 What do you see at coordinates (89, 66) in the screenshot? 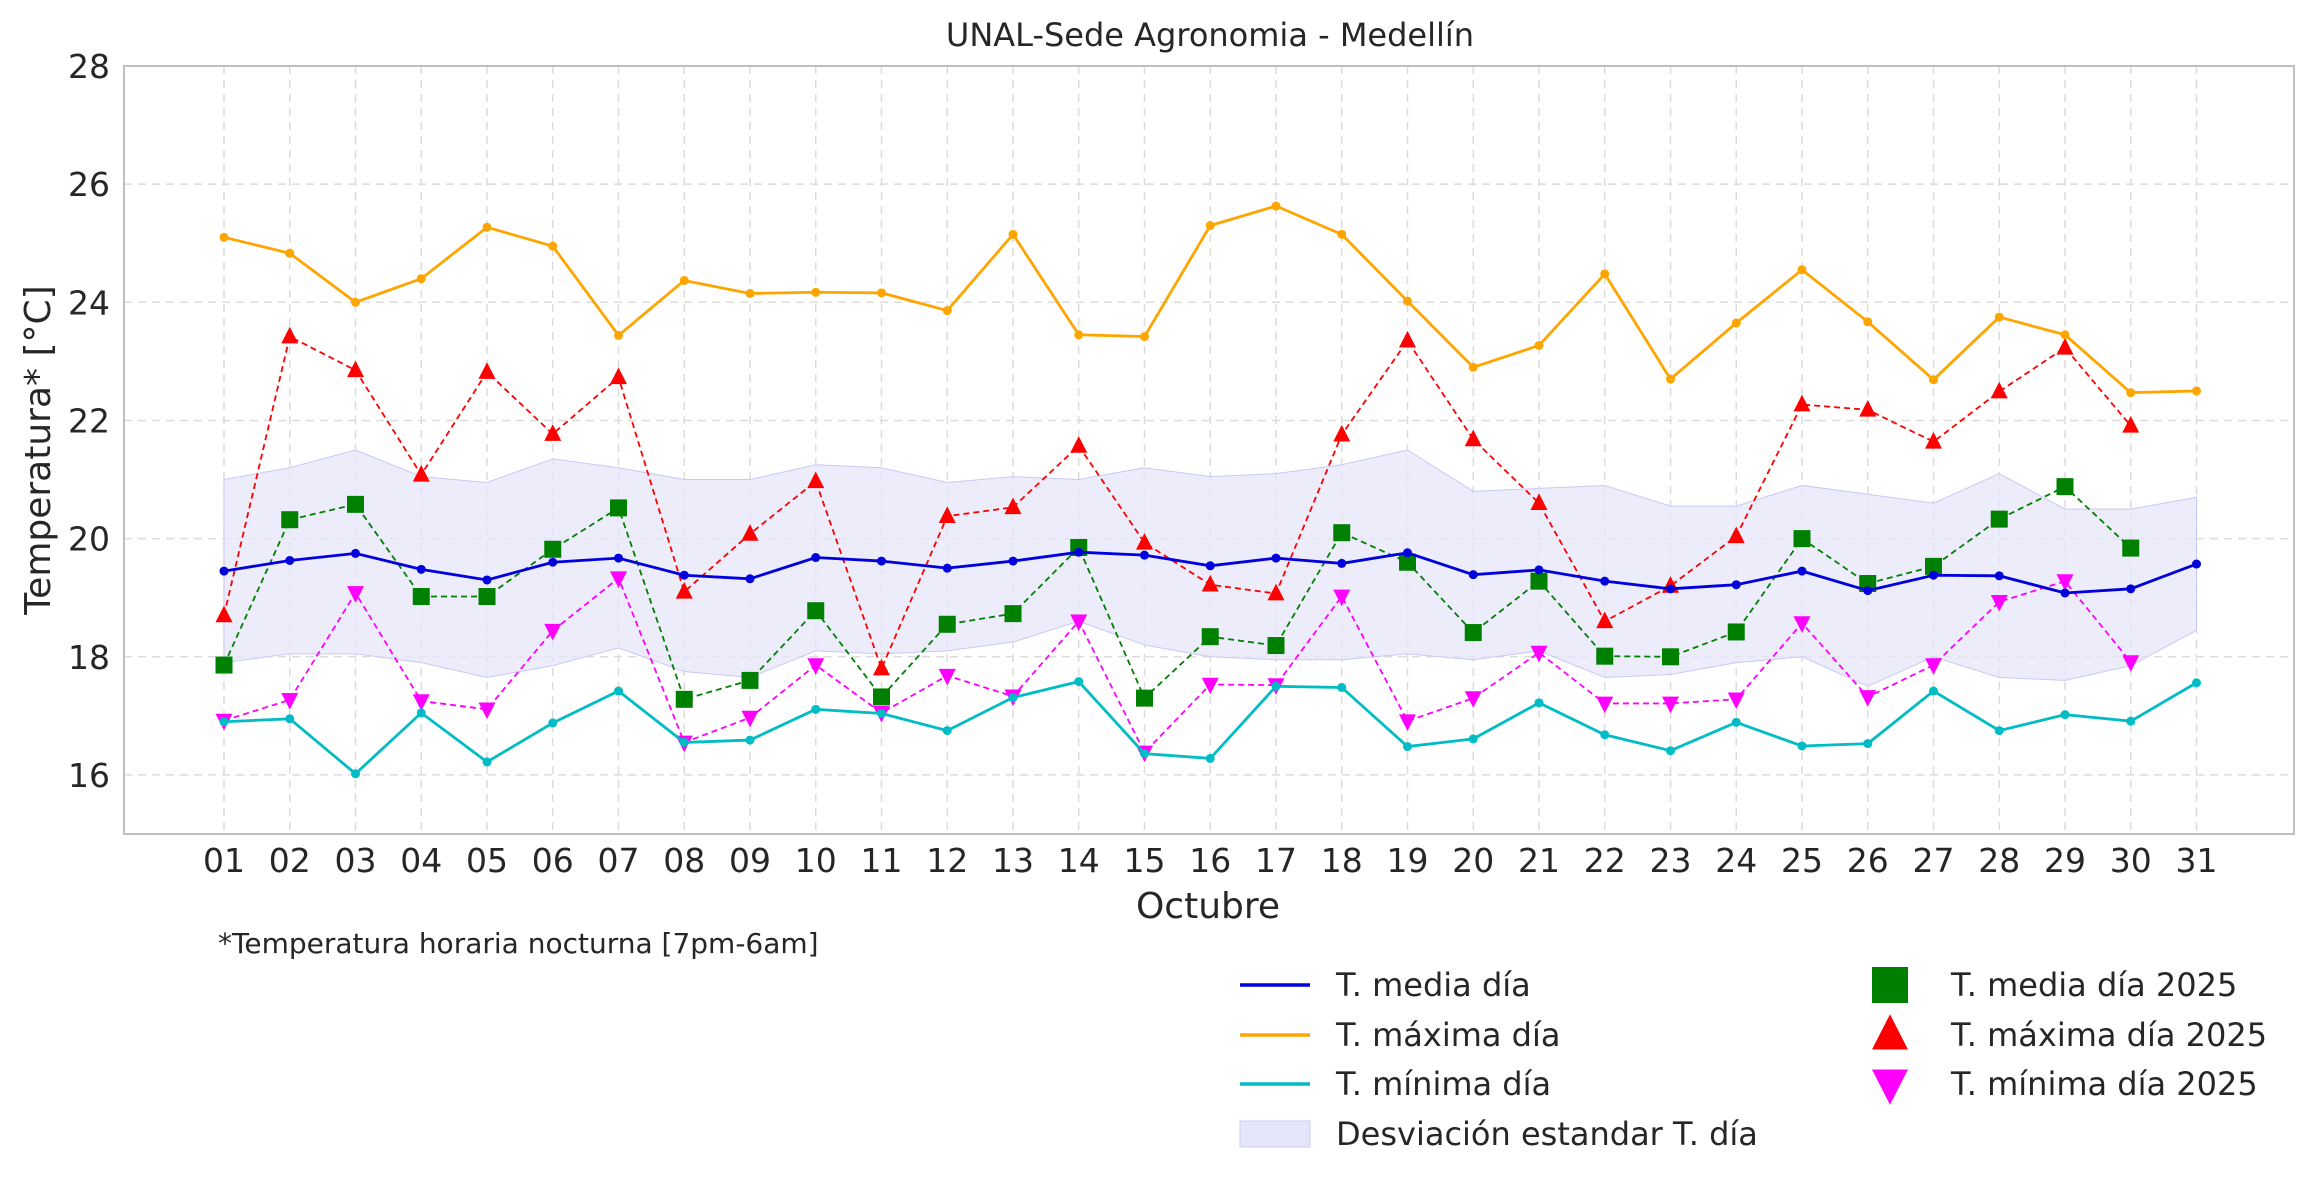
I see `y-tick-label: 28` at bounding box center [89, 66].